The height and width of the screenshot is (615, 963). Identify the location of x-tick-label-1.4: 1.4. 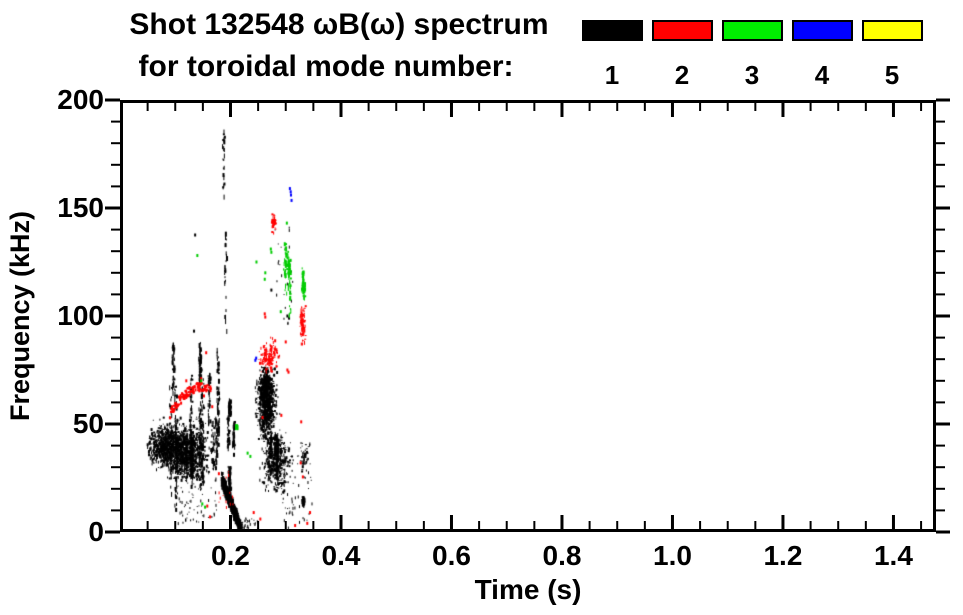
(893, 555).